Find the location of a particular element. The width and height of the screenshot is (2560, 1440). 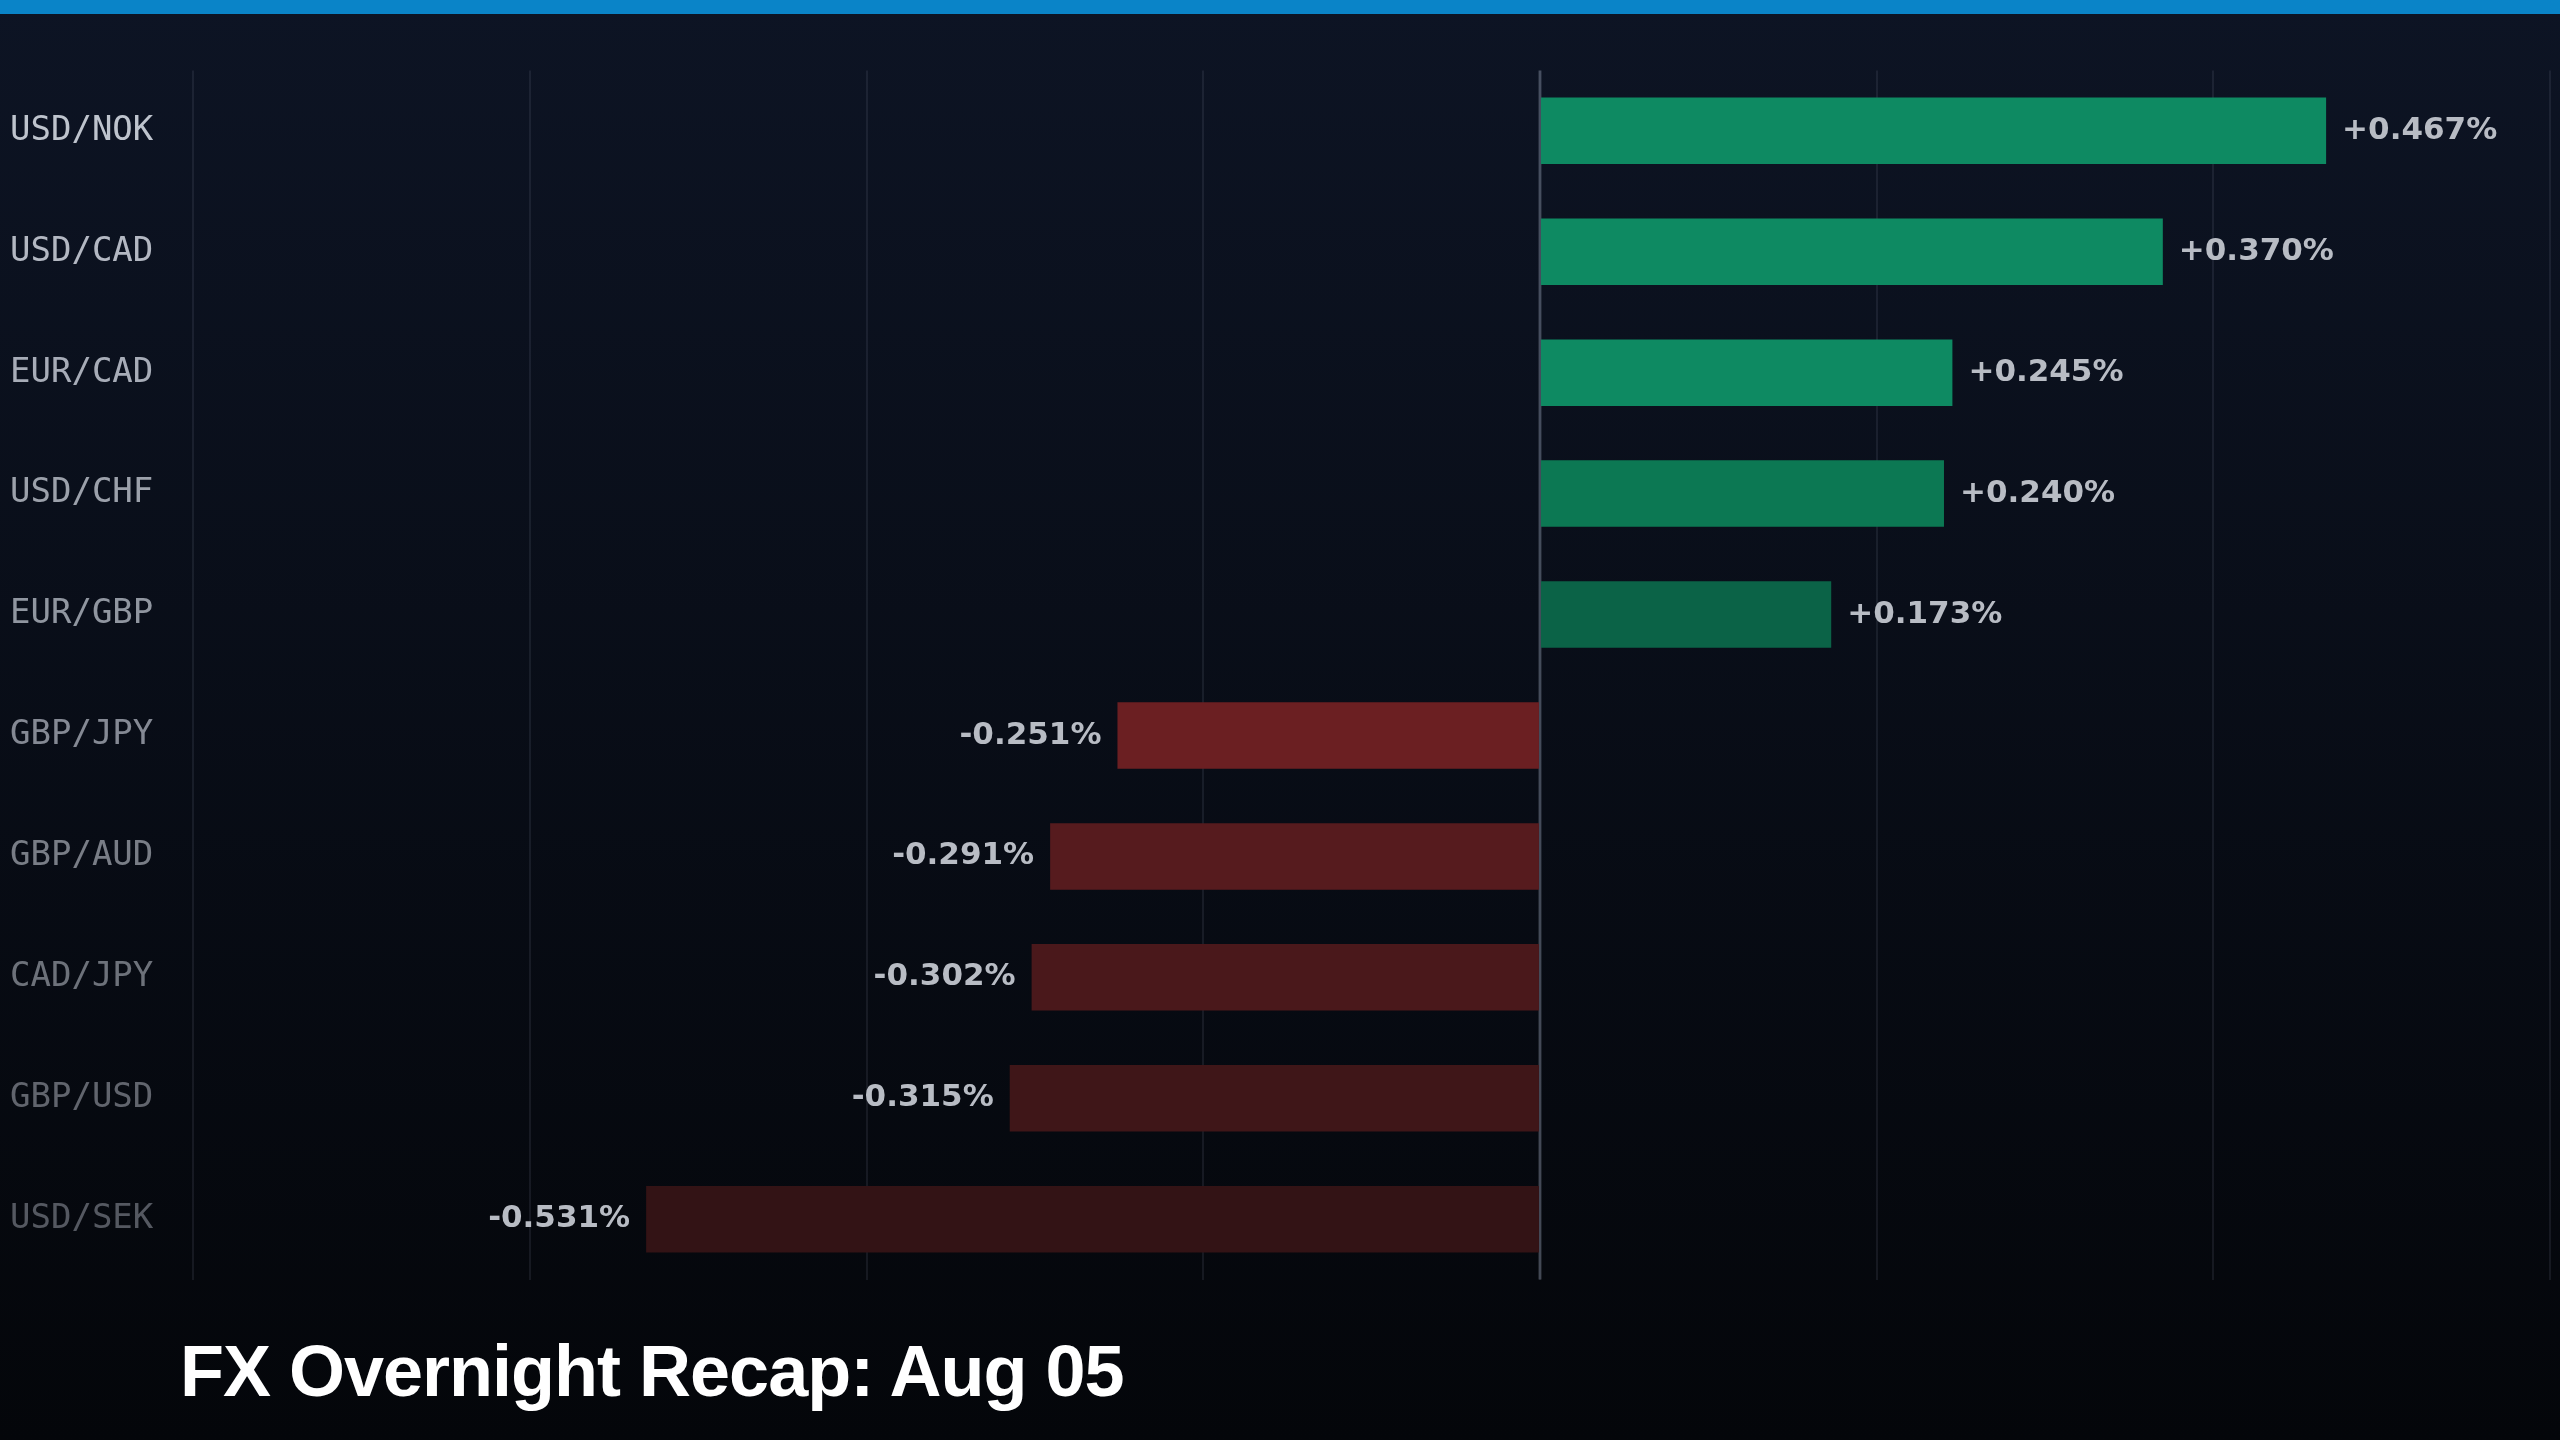

data-label: -0.531% is located at coordinates (559, 1216).